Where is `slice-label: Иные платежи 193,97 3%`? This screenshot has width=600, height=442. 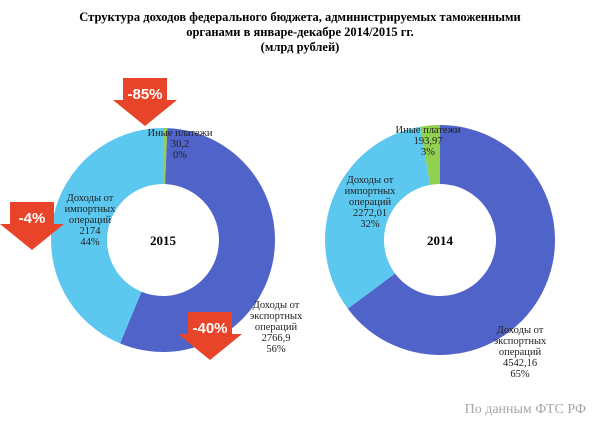
slice-label: Иные платежи 193,97 3% is located at coordinates (428, 141).